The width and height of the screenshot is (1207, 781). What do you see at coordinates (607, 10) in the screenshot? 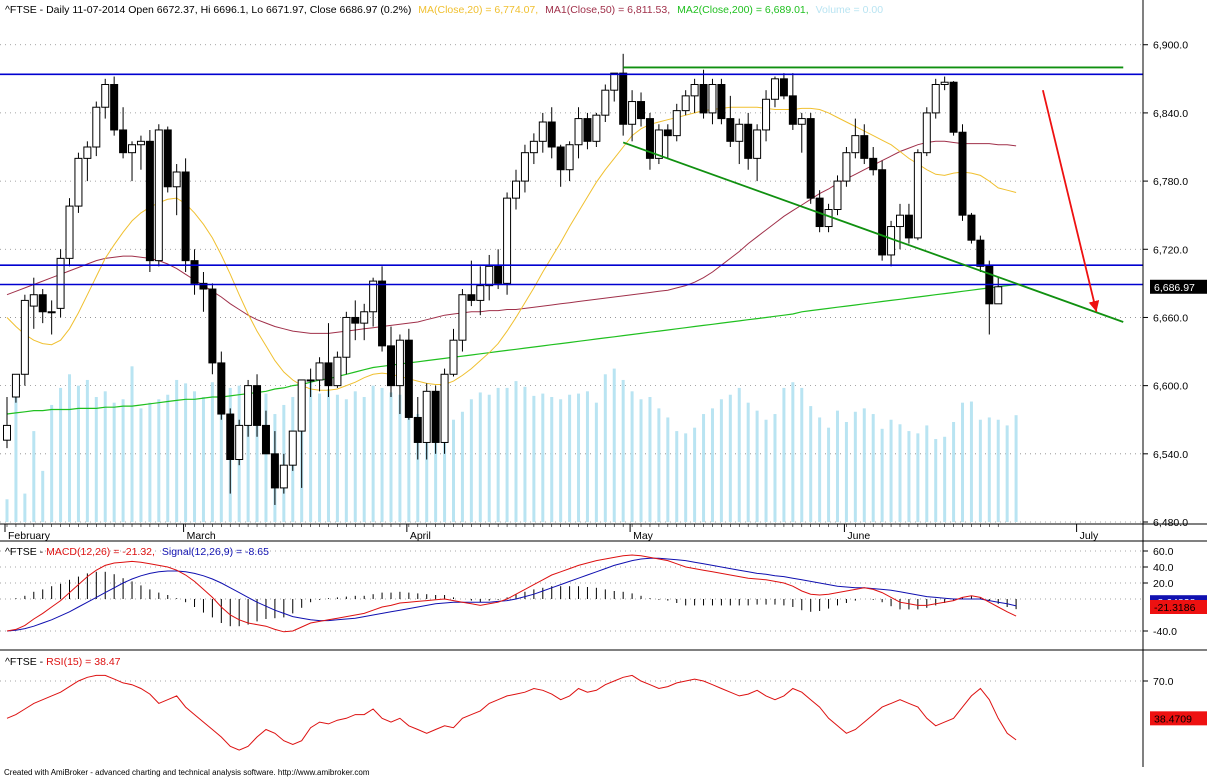
I see `ma50-legend: MA1(Close,50) = 6,811.53,` at bounding box center [607, 10].